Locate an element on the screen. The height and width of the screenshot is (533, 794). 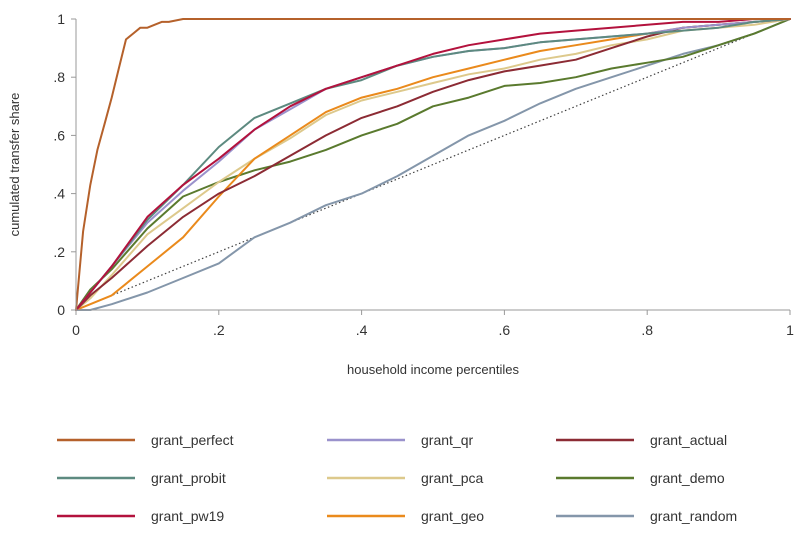
x-tick-label: 0 is located at coordinates (76, 330).